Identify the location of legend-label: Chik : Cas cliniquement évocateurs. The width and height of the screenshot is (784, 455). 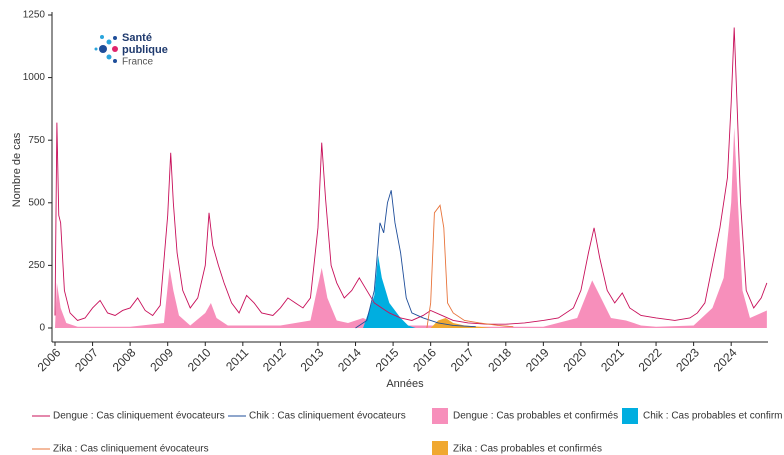
(327, 416).